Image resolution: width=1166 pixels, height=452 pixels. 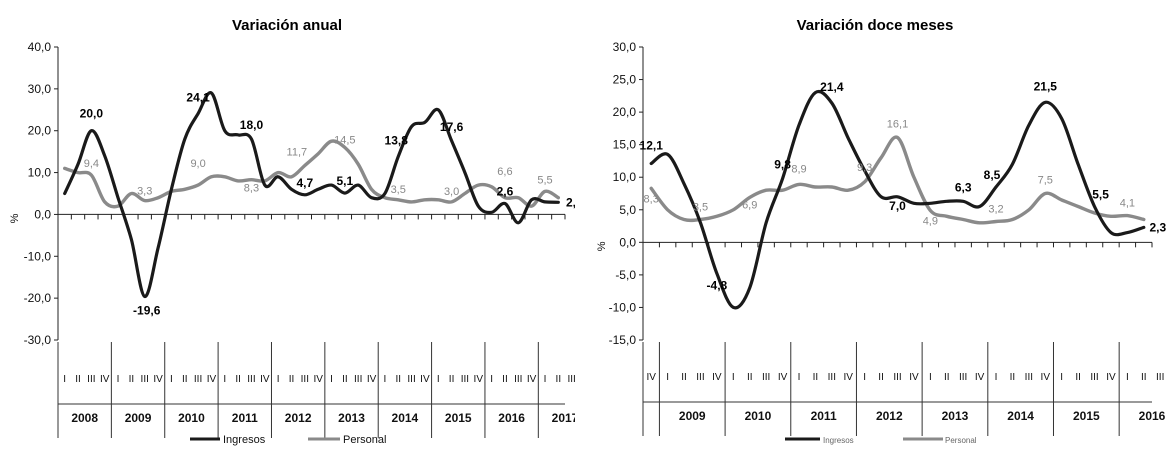 What do you see at coordinates (198, 98) in the screenshot?
I see `data-label-ingresos: 24,1` at bounding box center [198, 98].